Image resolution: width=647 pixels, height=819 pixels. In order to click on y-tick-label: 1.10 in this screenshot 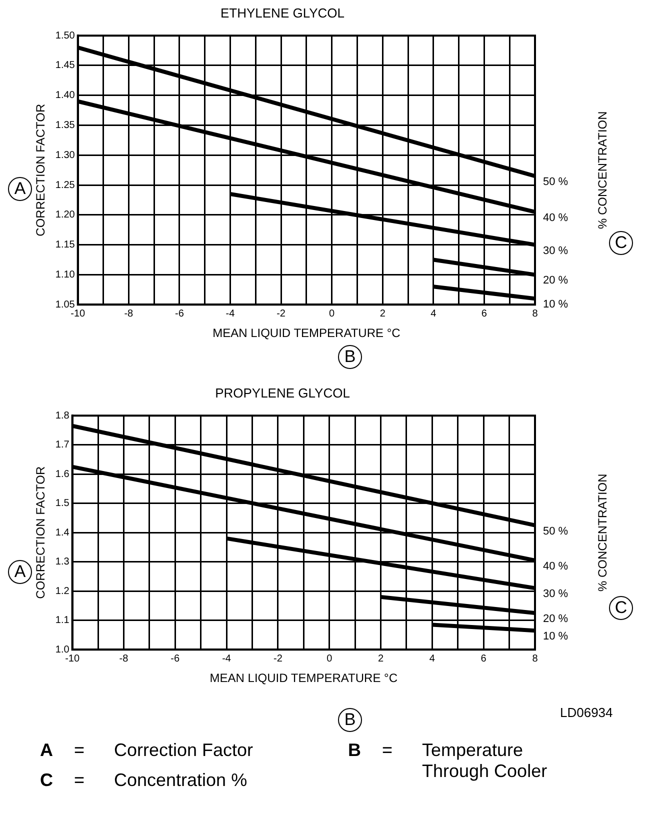, I will do `click(65, 274)`.